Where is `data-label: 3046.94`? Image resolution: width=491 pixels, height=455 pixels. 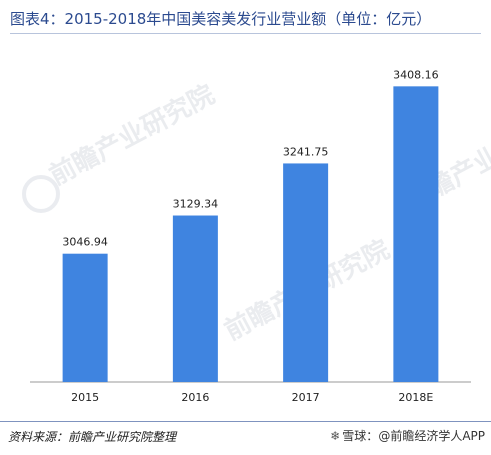 data-label: 3046.94 is located at coordinates (85, 242).